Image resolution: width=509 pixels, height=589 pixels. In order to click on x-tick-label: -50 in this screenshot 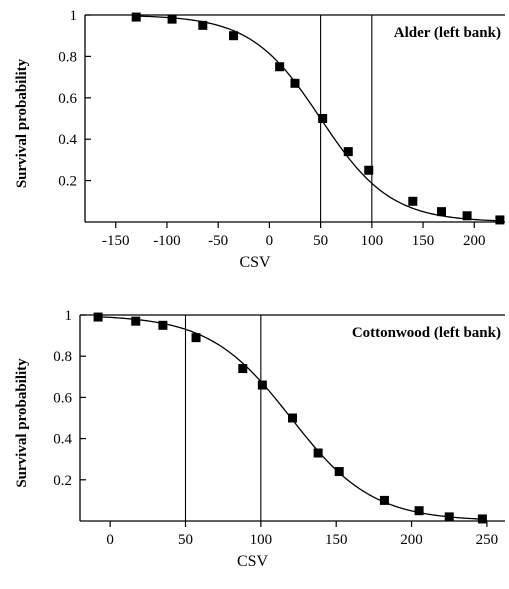, I will do `click(218, 241)`.